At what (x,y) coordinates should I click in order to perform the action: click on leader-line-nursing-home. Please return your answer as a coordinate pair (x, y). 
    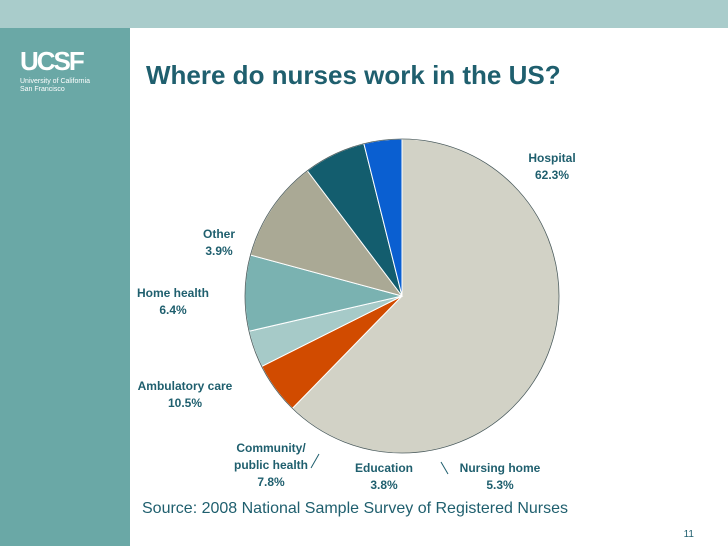
    Looking at the image, I should click on (444, 468).